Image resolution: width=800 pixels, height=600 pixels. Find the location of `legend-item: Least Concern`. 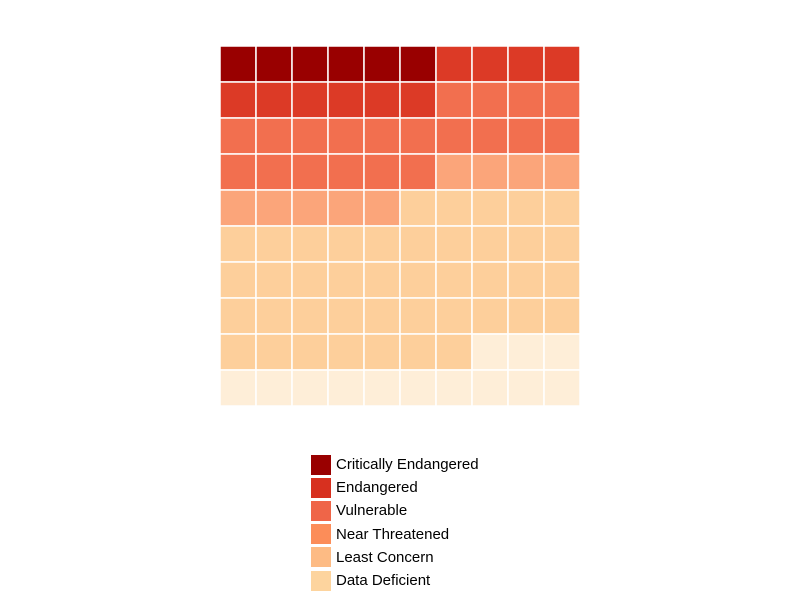

legend-item: Least Concern is located at coordinates (395, 557).